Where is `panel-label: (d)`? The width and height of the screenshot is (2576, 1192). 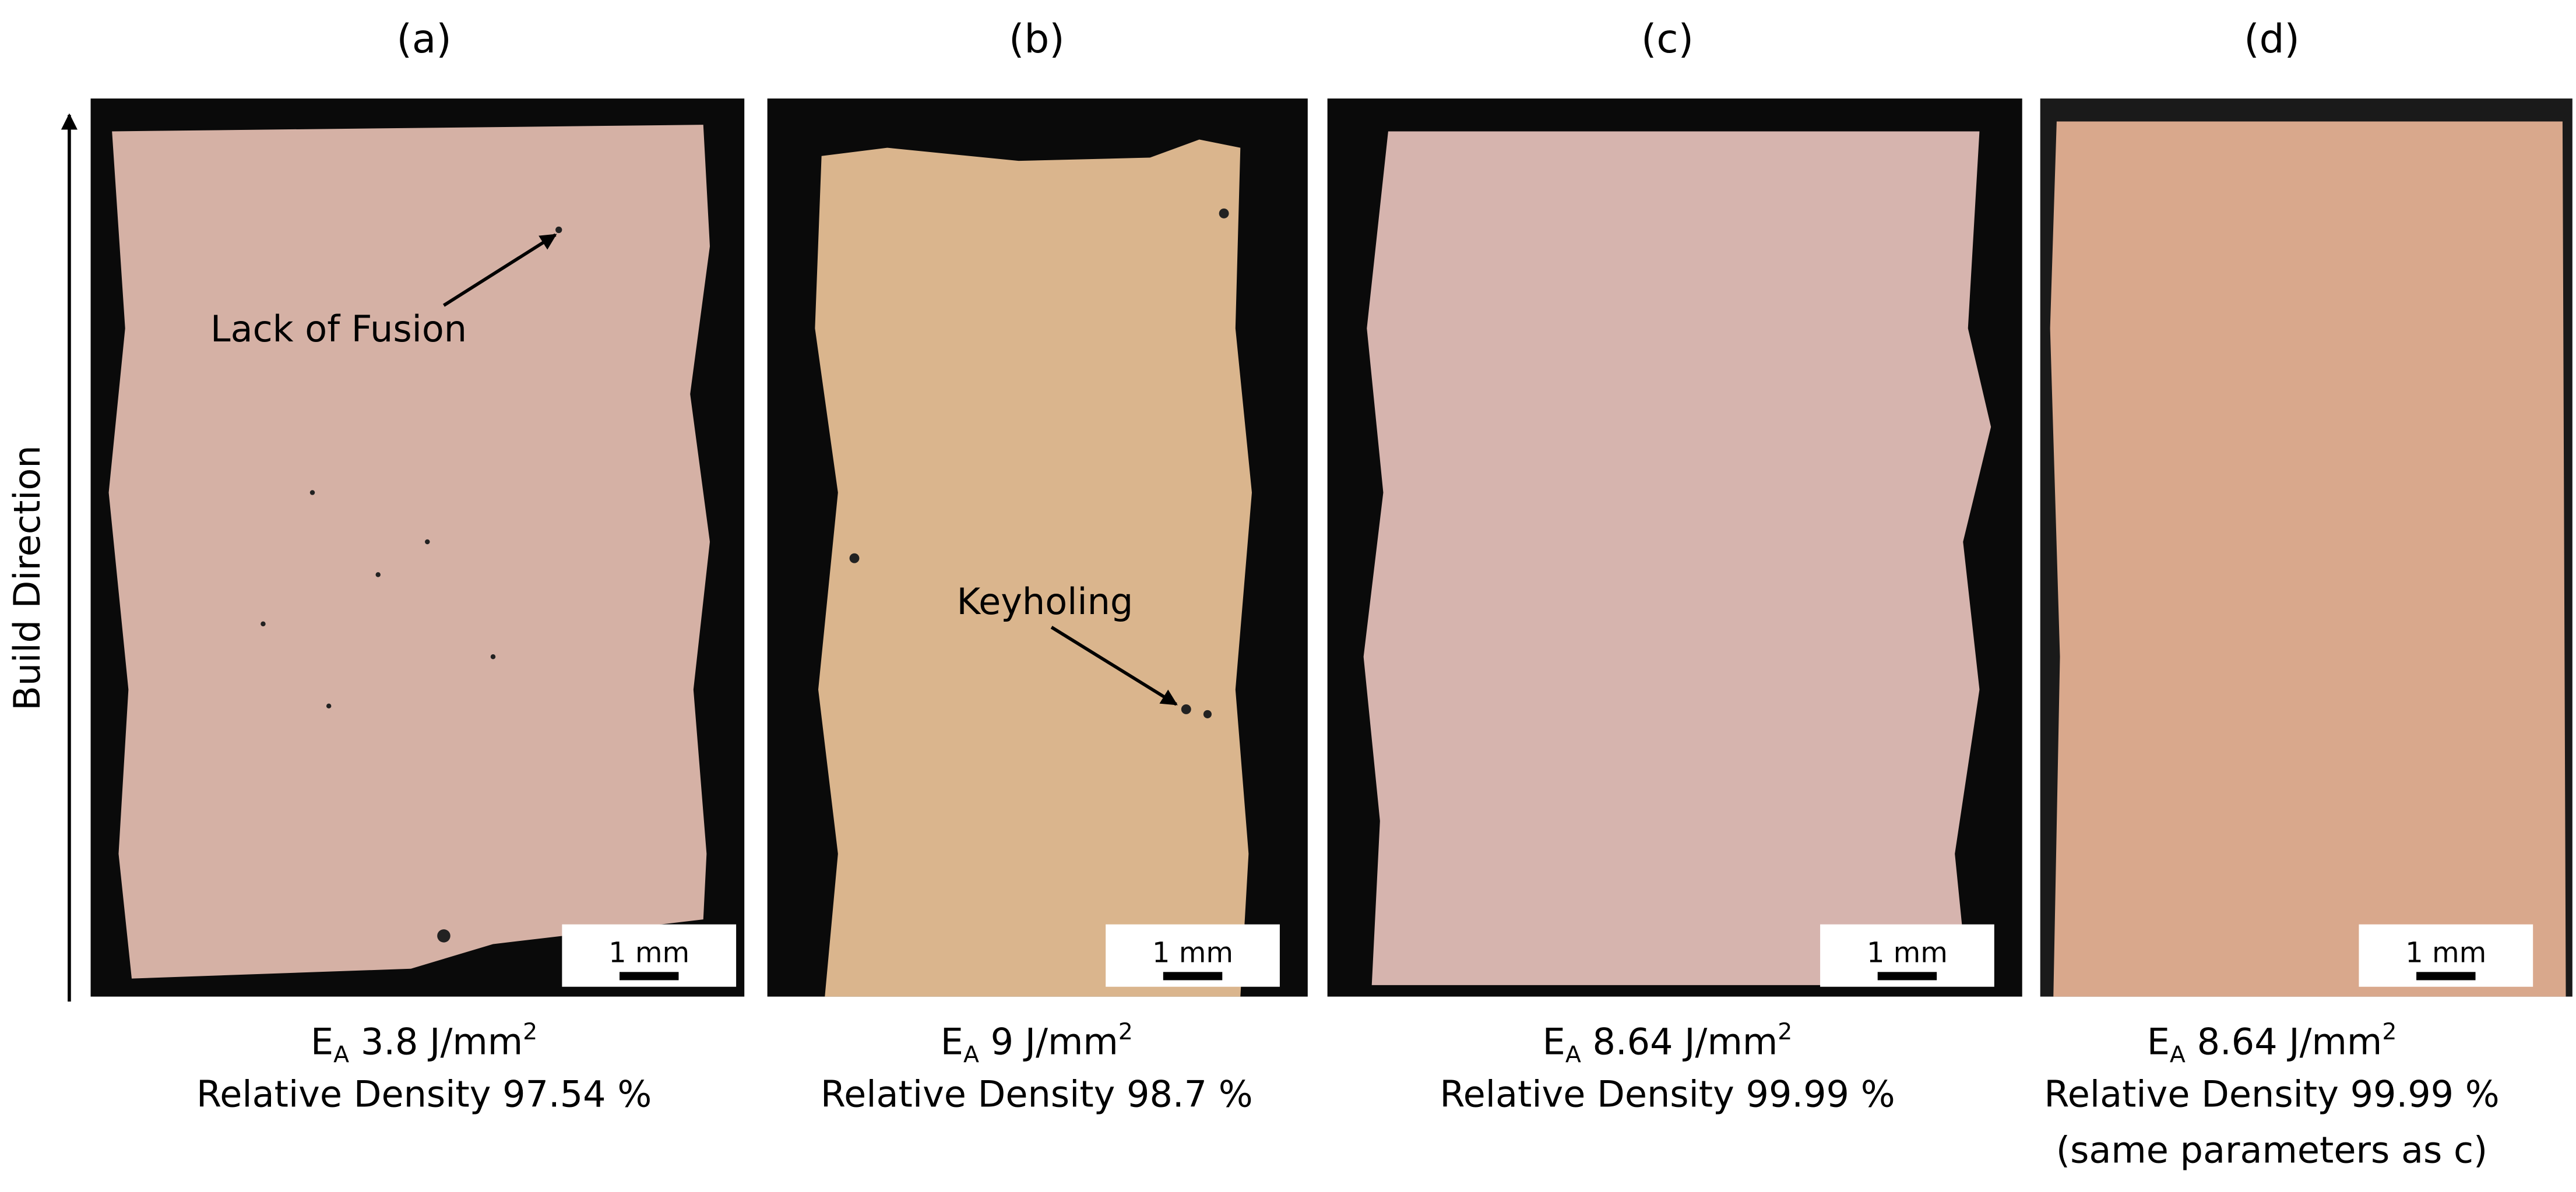 panel-label: (d) is located at coordinates (2272, 39).